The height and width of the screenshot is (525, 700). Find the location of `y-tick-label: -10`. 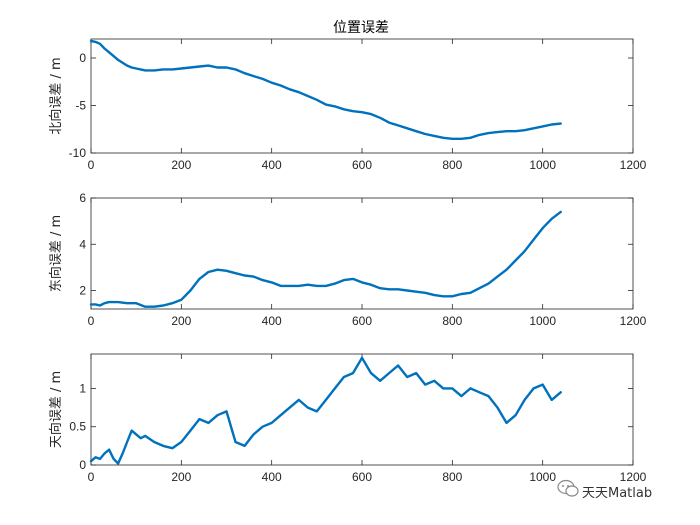

y-tick-label: -10 is located at coordinates (78, 153).